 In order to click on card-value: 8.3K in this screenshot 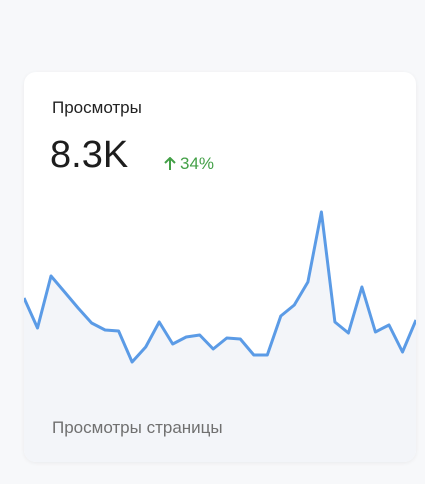, I will do `click(89, 155)`.